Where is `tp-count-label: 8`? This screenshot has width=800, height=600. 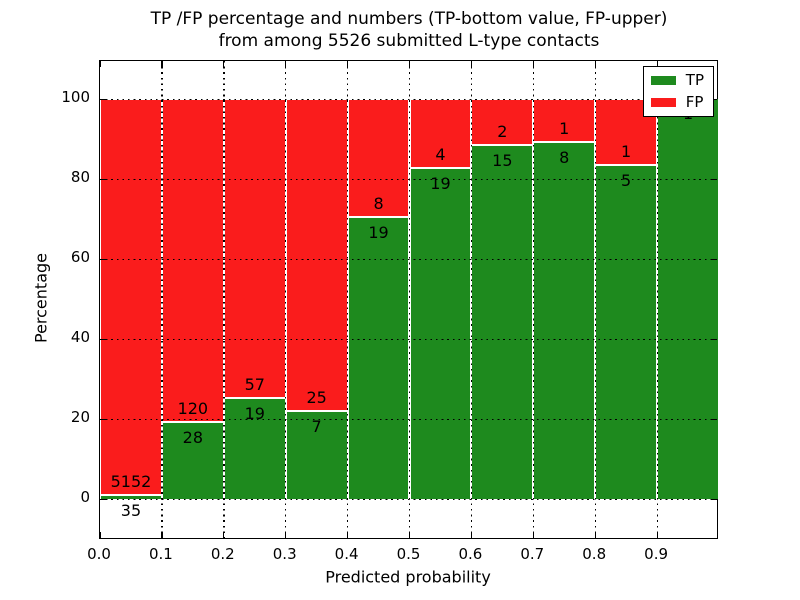 tp-count-label: 8 is located at coordinates (564, 158).